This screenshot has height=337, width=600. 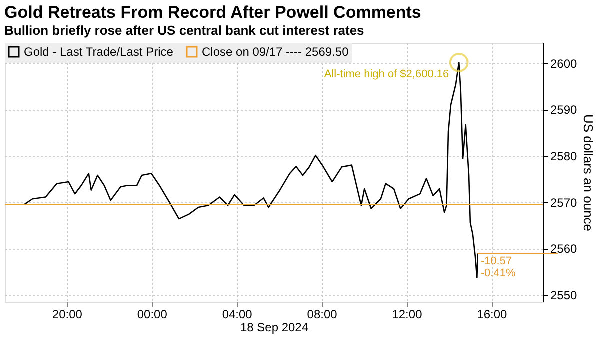 What do you see at coordinates (564, 157) in the screenshot?
I see `y-tick-label: 2580` at bounding box center [564, 157].